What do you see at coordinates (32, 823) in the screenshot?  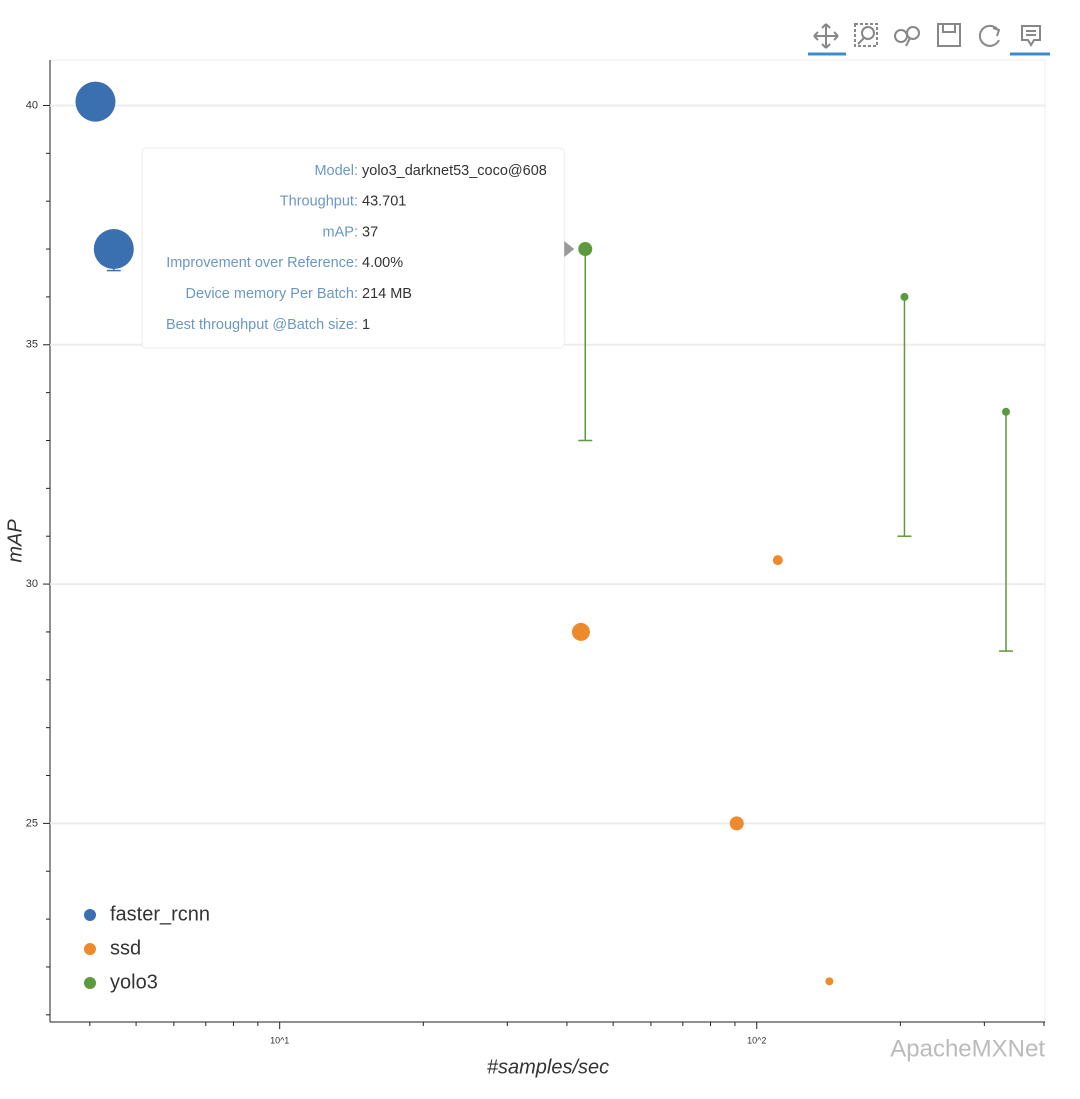 I see `y-tick-label: 25` at bounding box center [32, 823].